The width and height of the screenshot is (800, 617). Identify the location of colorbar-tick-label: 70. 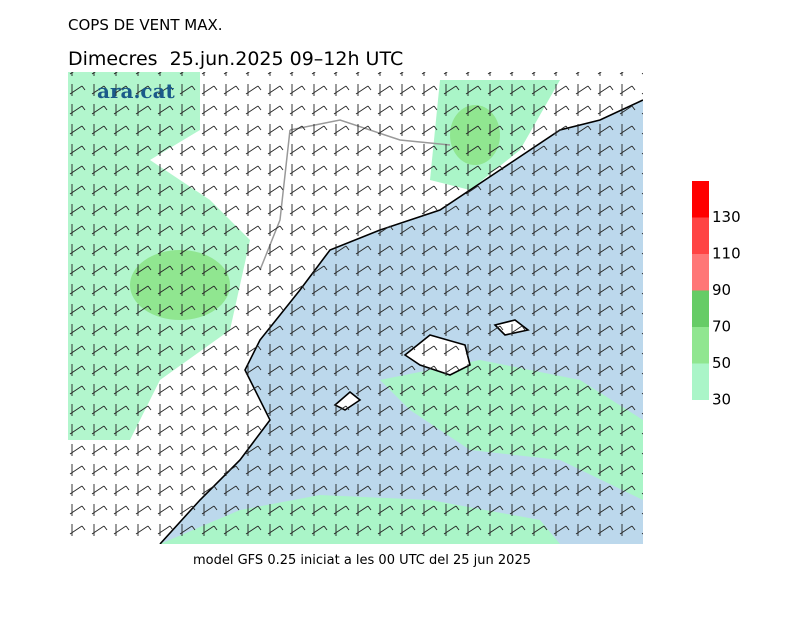
(721, 327).